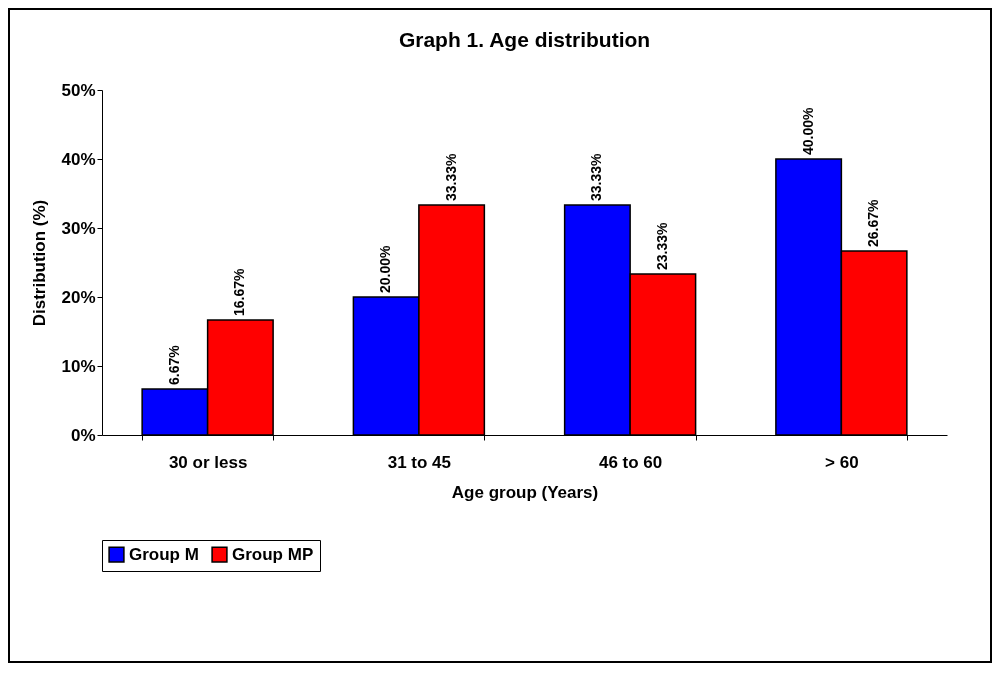 This screenshot has height=673, width=1006. Describe the element at coordinates (661, 246) in the screenshot. I see `data-label: 23.33%` at that location.